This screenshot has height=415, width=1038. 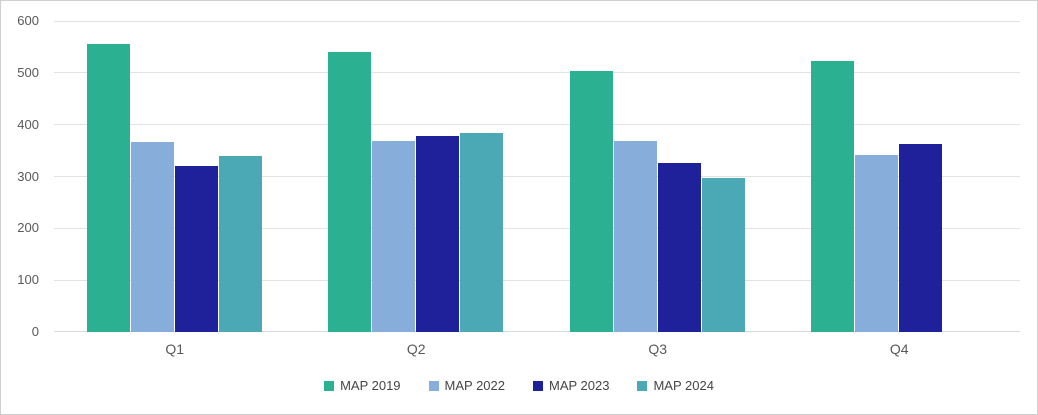 What do you see at coordinates (591, 201) in the screenshot?
I see `bar-map-2019-q3` at bounding box center [591, 201].